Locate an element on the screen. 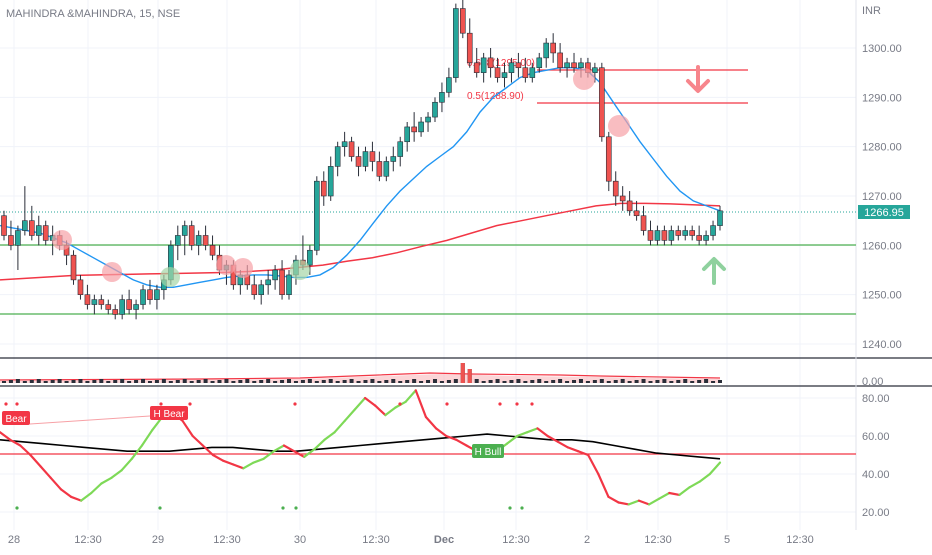 Image resolution: width=932 pixels, height=555 pixels. volume-pane is located at coordinates (361, 373).